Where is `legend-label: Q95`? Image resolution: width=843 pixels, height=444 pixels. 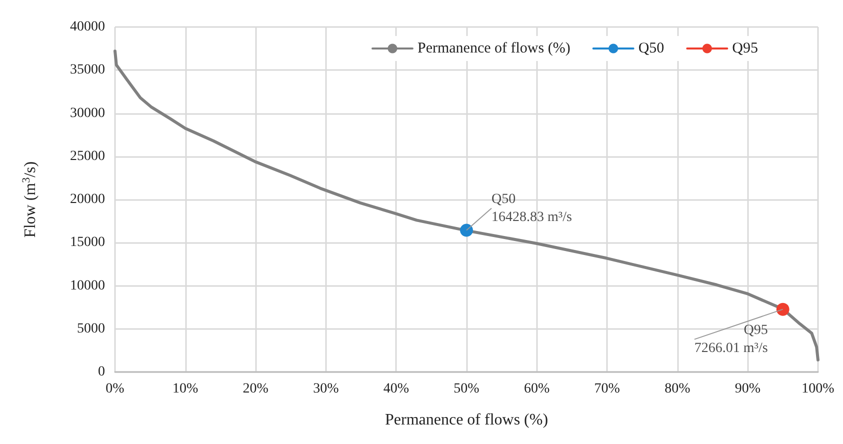 legend-label: Q95 is located at coordinates (745, 48).